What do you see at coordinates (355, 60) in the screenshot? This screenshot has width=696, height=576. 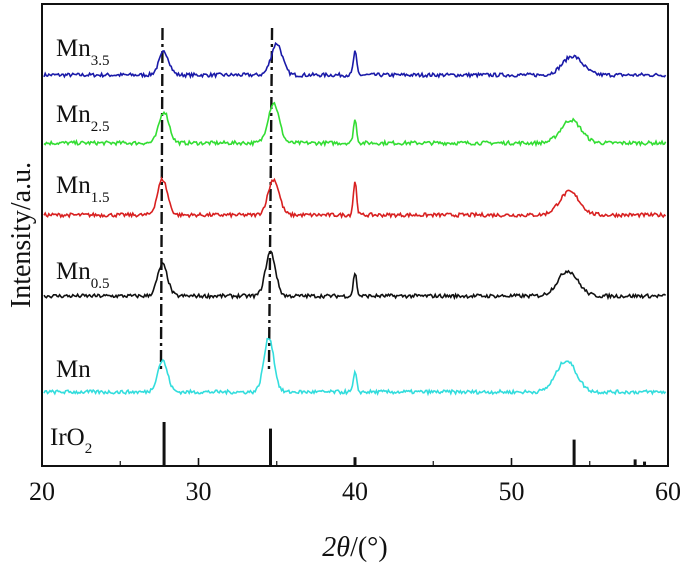 I see `series-line-Mn3.5` at bounding box center [355, 60].